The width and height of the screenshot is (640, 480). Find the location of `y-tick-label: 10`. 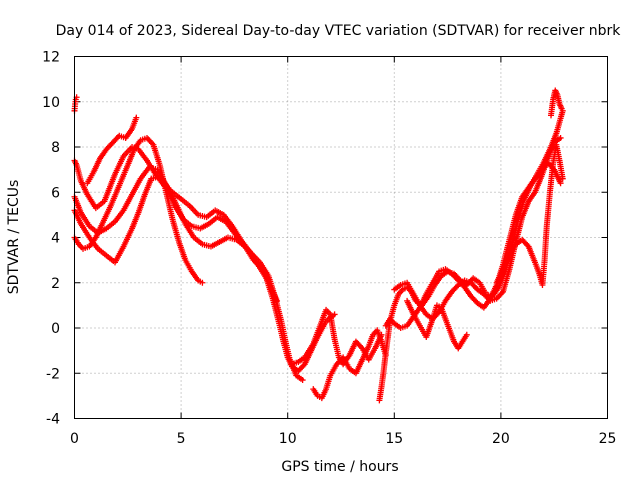

y-tick-label: 10 is located at coordinates (51, 103).